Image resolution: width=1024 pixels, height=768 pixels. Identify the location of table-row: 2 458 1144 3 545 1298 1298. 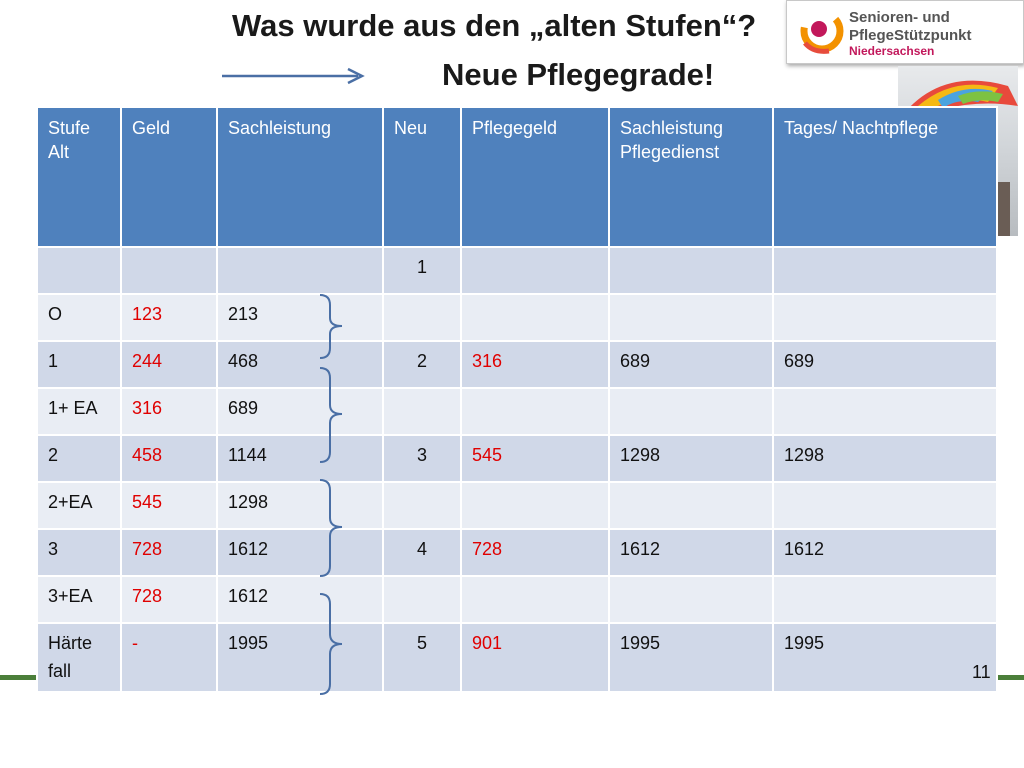
(517, 458).